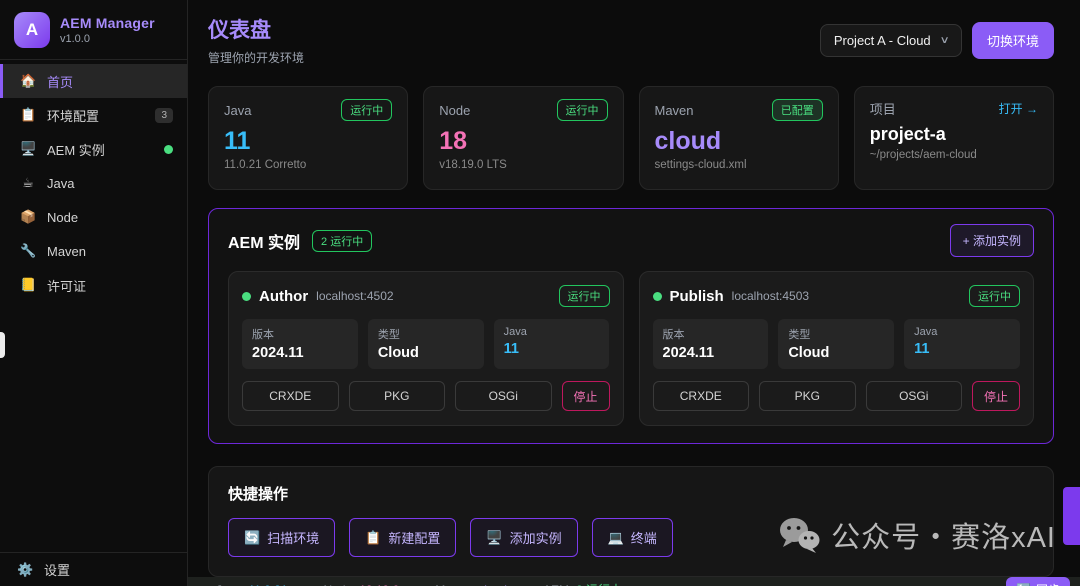 This screenshot has width=1080, height=586. Describe the element at coordinates (93, 569) in the screenshot. I see `sidebar-item-settings: ⚙️ 设置` at that location.